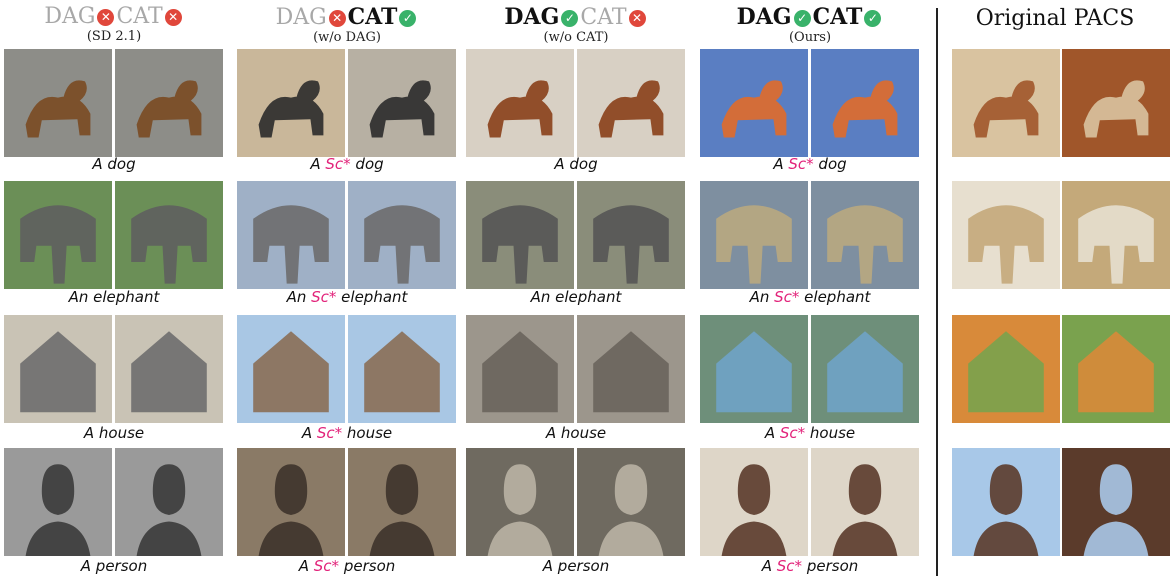 Image resolution: width=1176 pixels, height=580 pixels. Describe the element at coordinates (1006, 502) in the screenshot. I see `pacs-person-image-a` at that location.